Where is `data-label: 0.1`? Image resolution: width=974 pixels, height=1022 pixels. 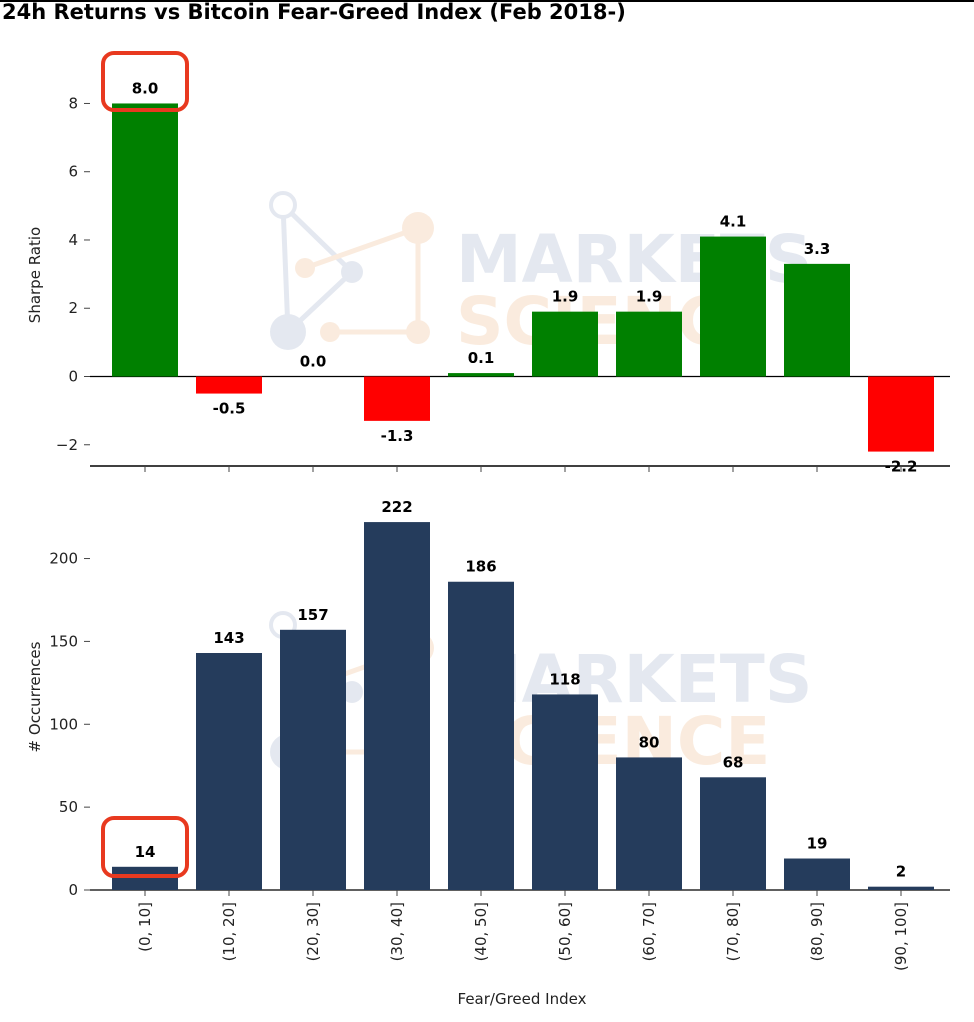
data-label: 0.1 is located at coordinates (481, 358).